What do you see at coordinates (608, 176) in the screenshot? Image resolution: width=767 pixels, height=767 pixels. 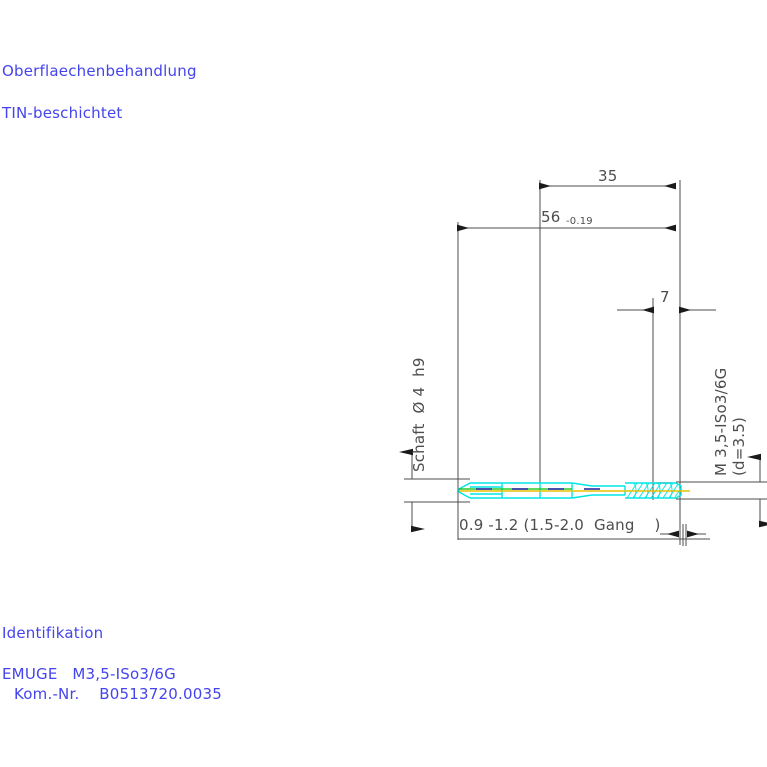 I see `dimension-label-35: 35` at bounding box center [608, 176].